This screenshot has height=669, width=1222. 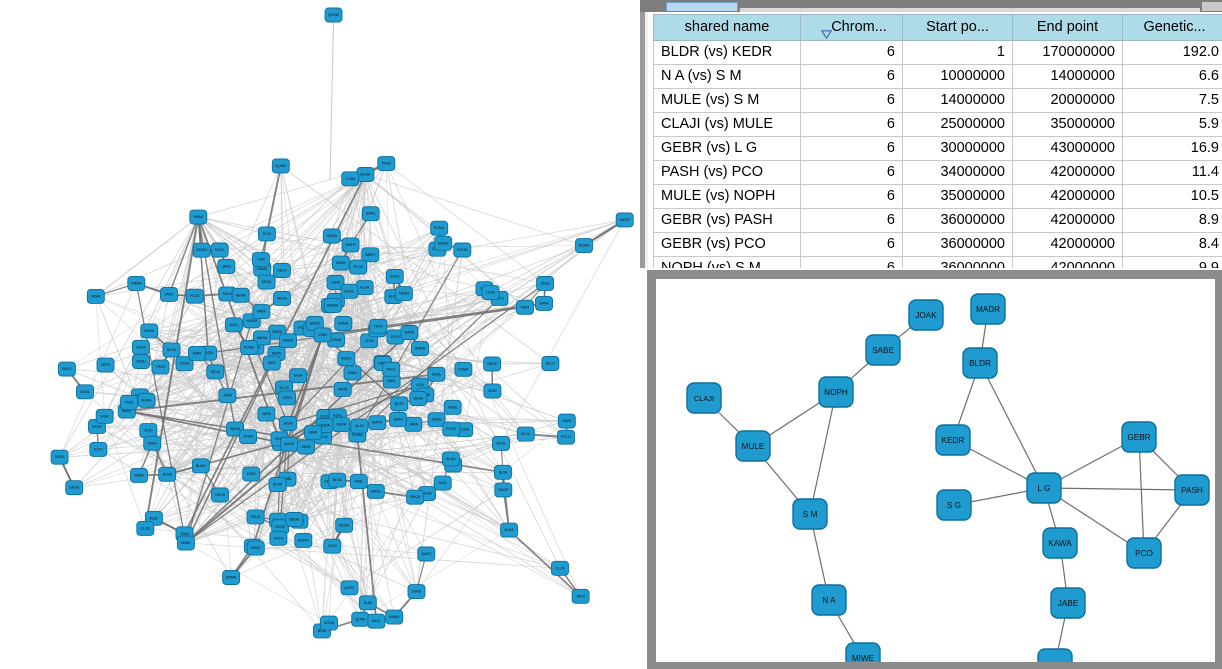 I want to click on active-tab-sliver, so click(x=702, y=6).